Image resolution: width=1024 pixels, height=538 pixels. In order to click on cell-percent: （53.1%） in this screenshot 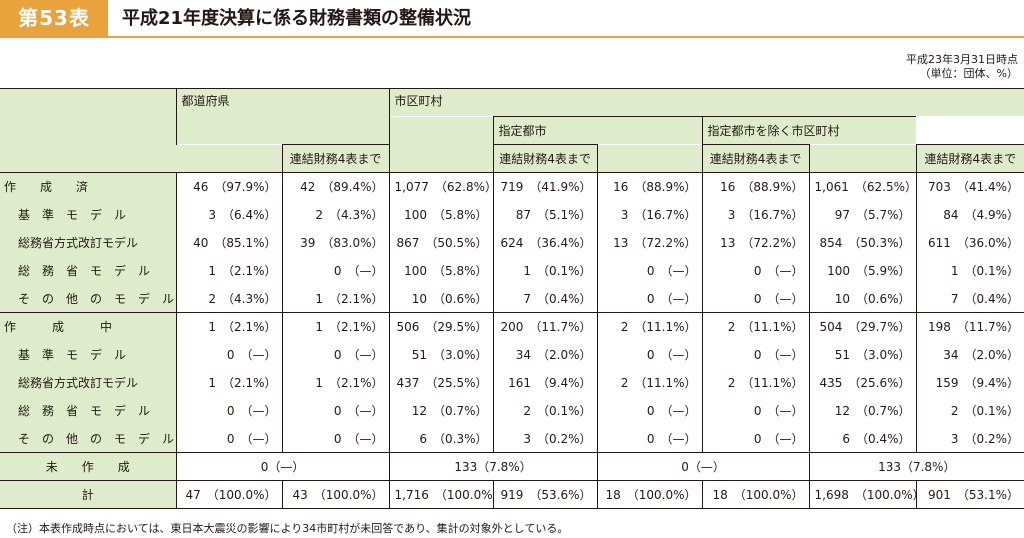, I will do `click(988, 495)`.